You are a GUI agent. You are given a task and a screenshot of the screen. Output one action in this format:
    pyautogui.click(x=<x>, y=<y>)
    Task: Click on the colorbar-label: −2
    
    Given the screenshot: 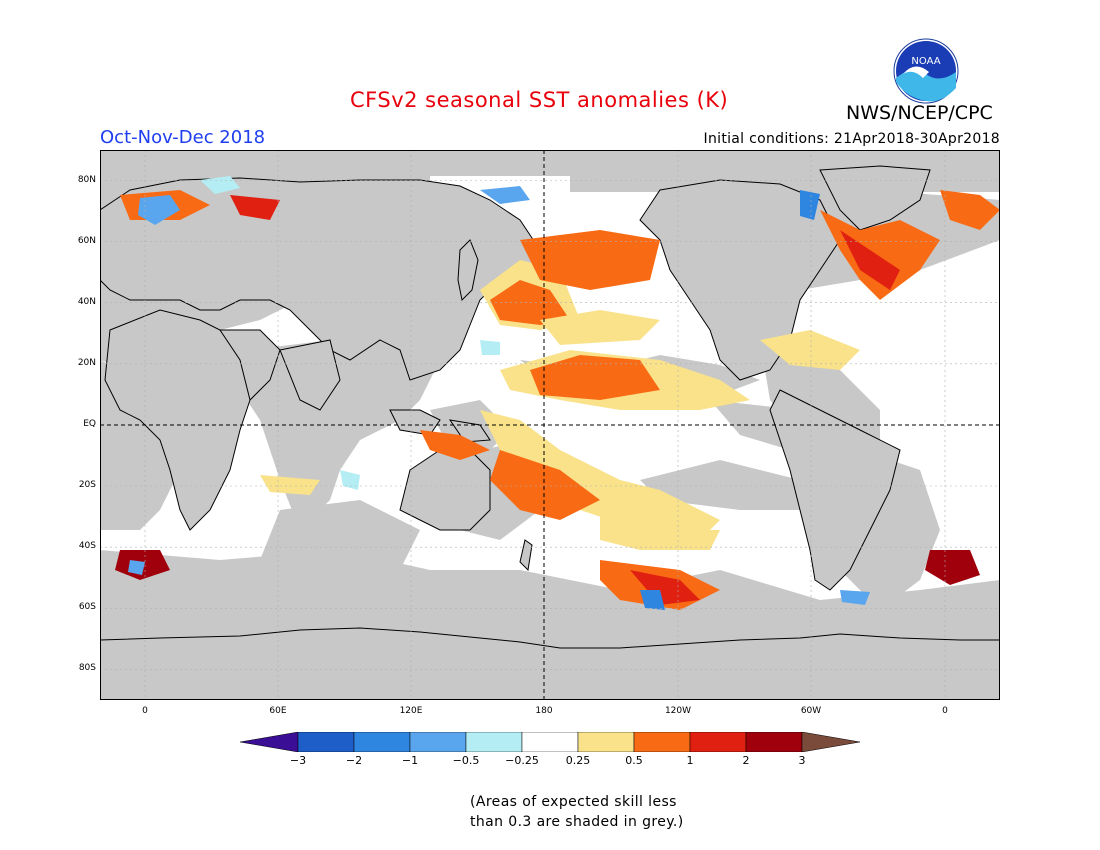 What is the action you would take?
    pyautogui.click(x=354, y=760)
    